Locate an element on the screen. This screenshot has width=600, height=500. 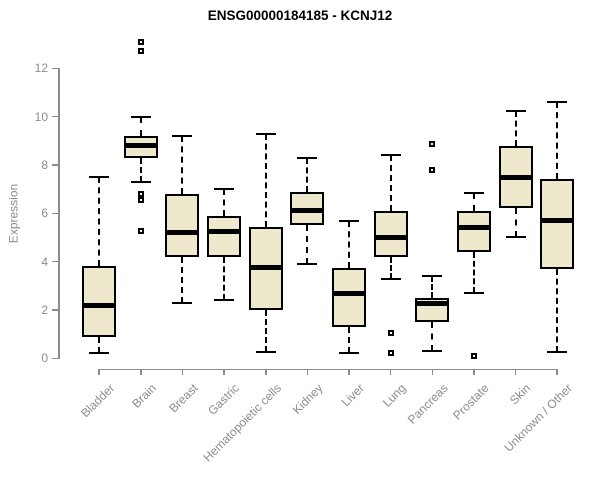
x-tick-label: Pancreas is located at coordinates (427, 404).